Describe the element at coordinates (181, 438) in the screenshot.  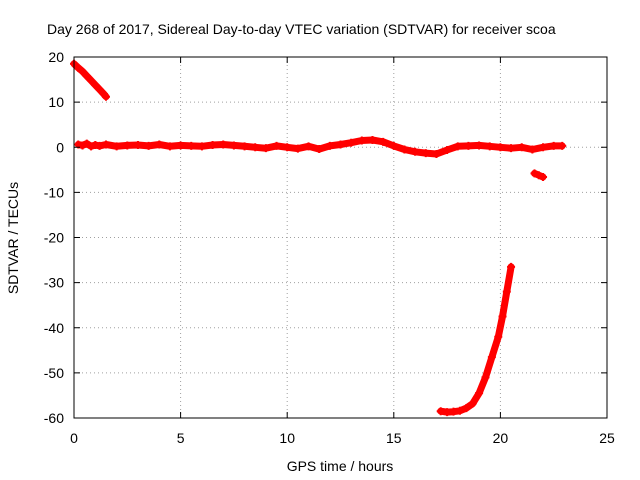
I see `x-tick-label: 5` at that location.